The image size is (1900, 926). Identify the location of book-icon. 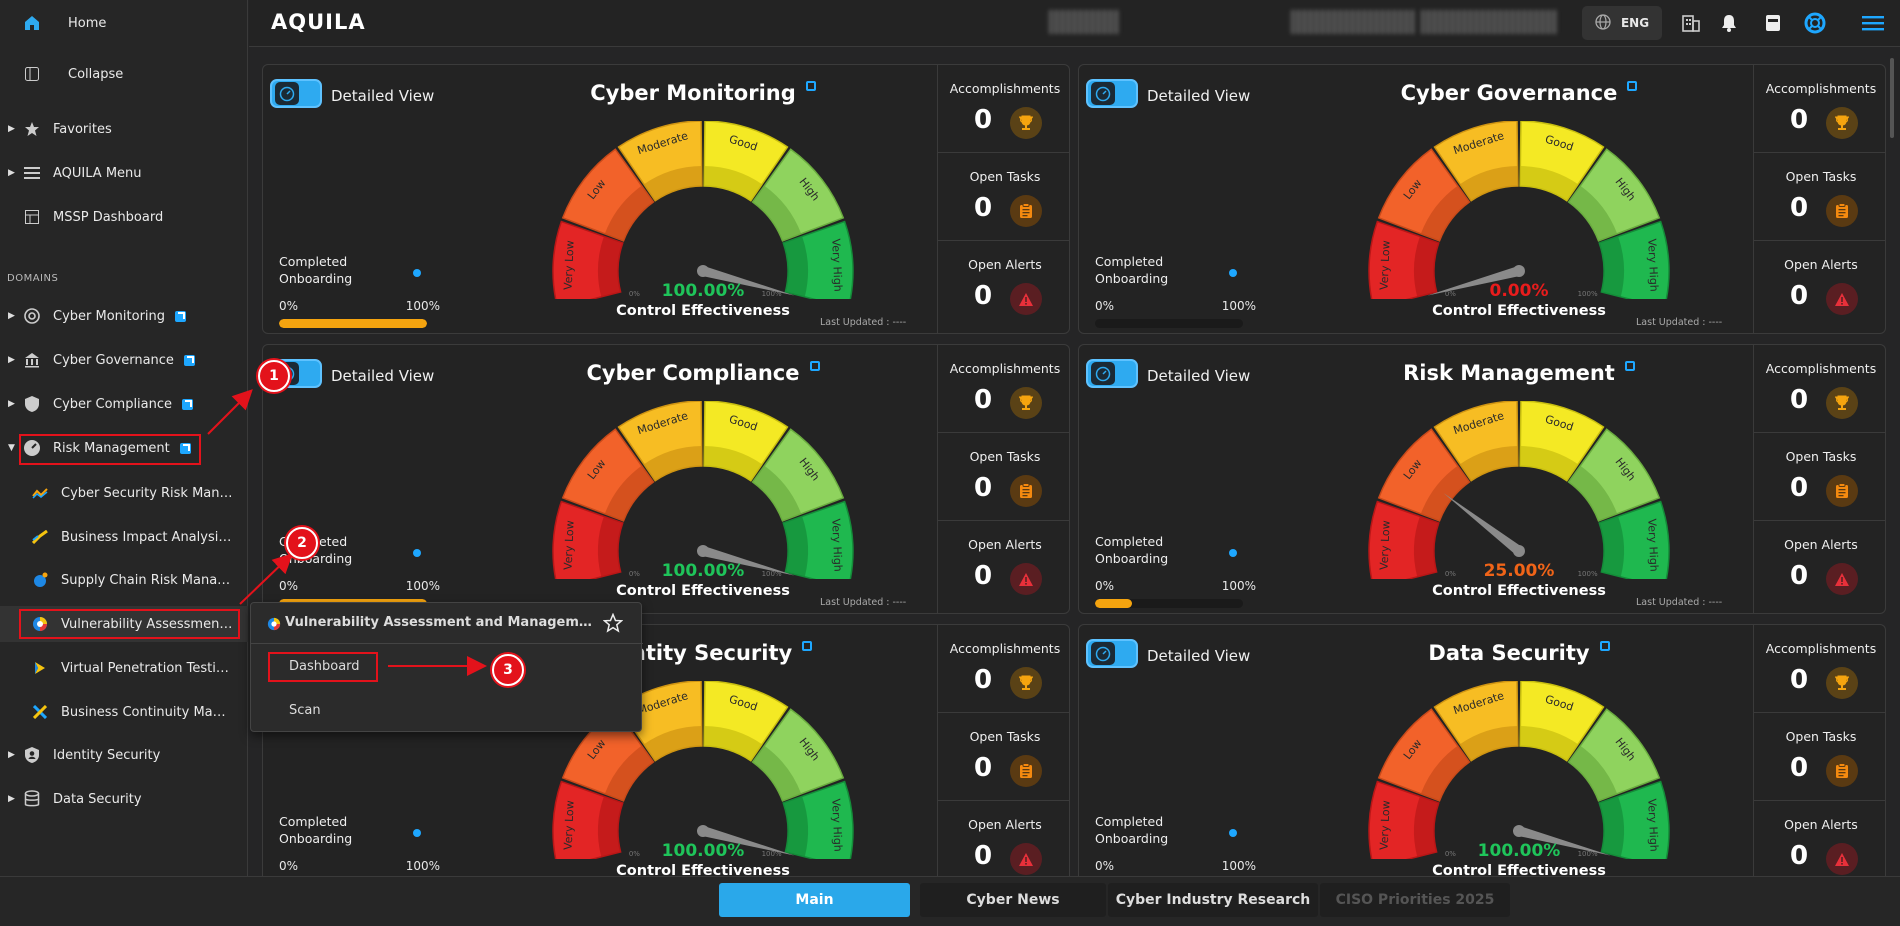
(1773, 23).